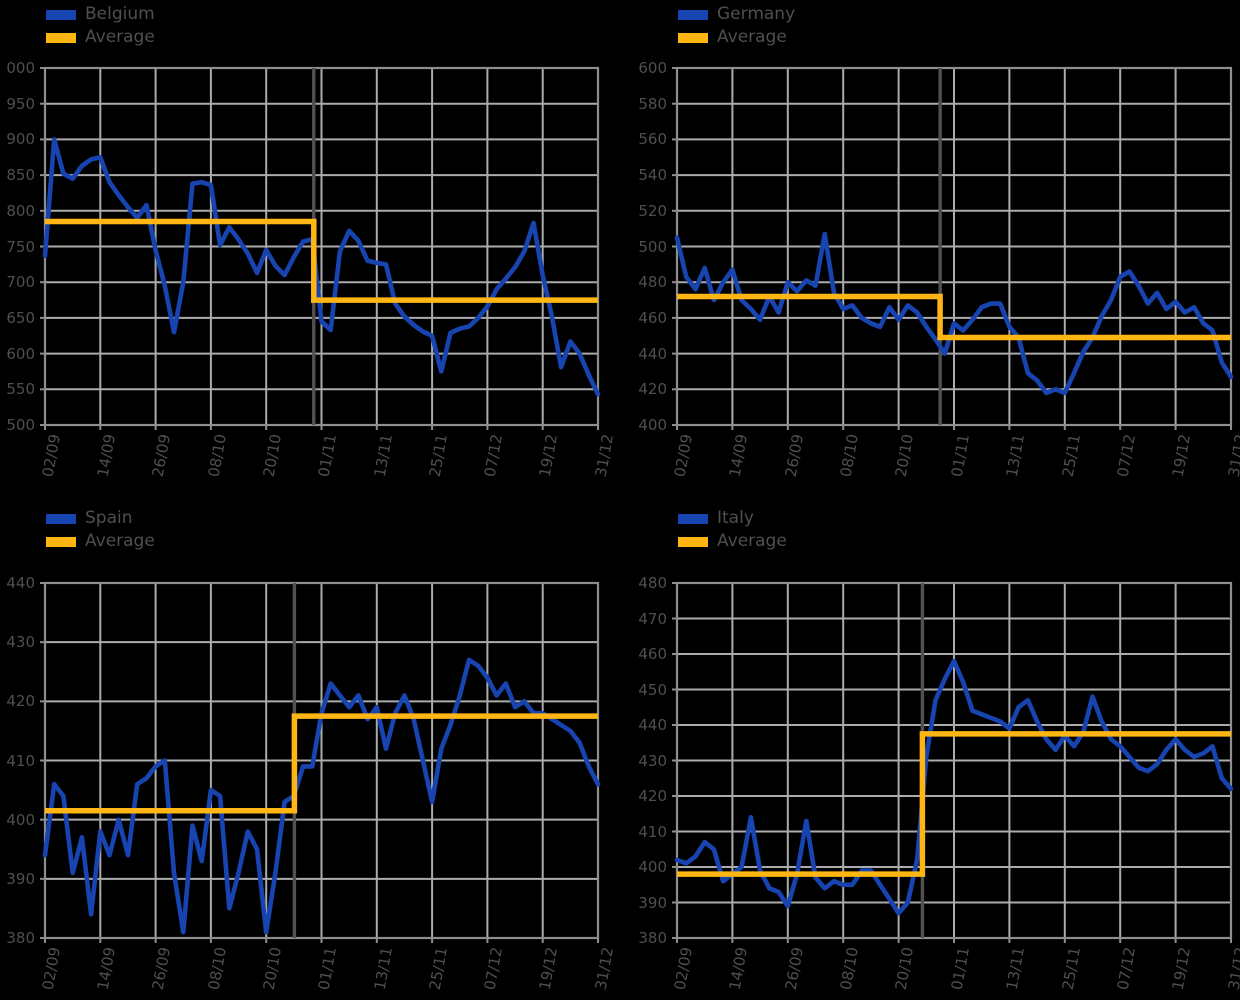  Describe the element at coordinates (652, 139) in the screenshot. I see `y-tick-label: 560` at that location.